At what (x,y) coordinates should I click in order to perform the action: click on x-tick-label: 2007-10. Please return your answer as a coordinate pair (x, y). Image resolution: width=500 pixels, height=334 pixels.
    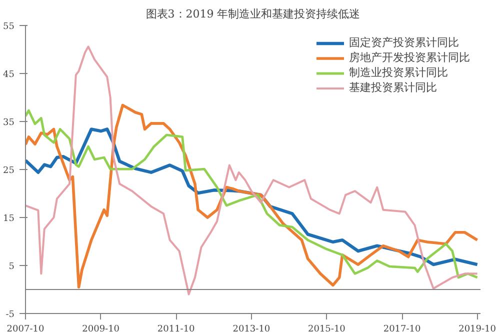
    Looking at the image, I should click on (25, 329).